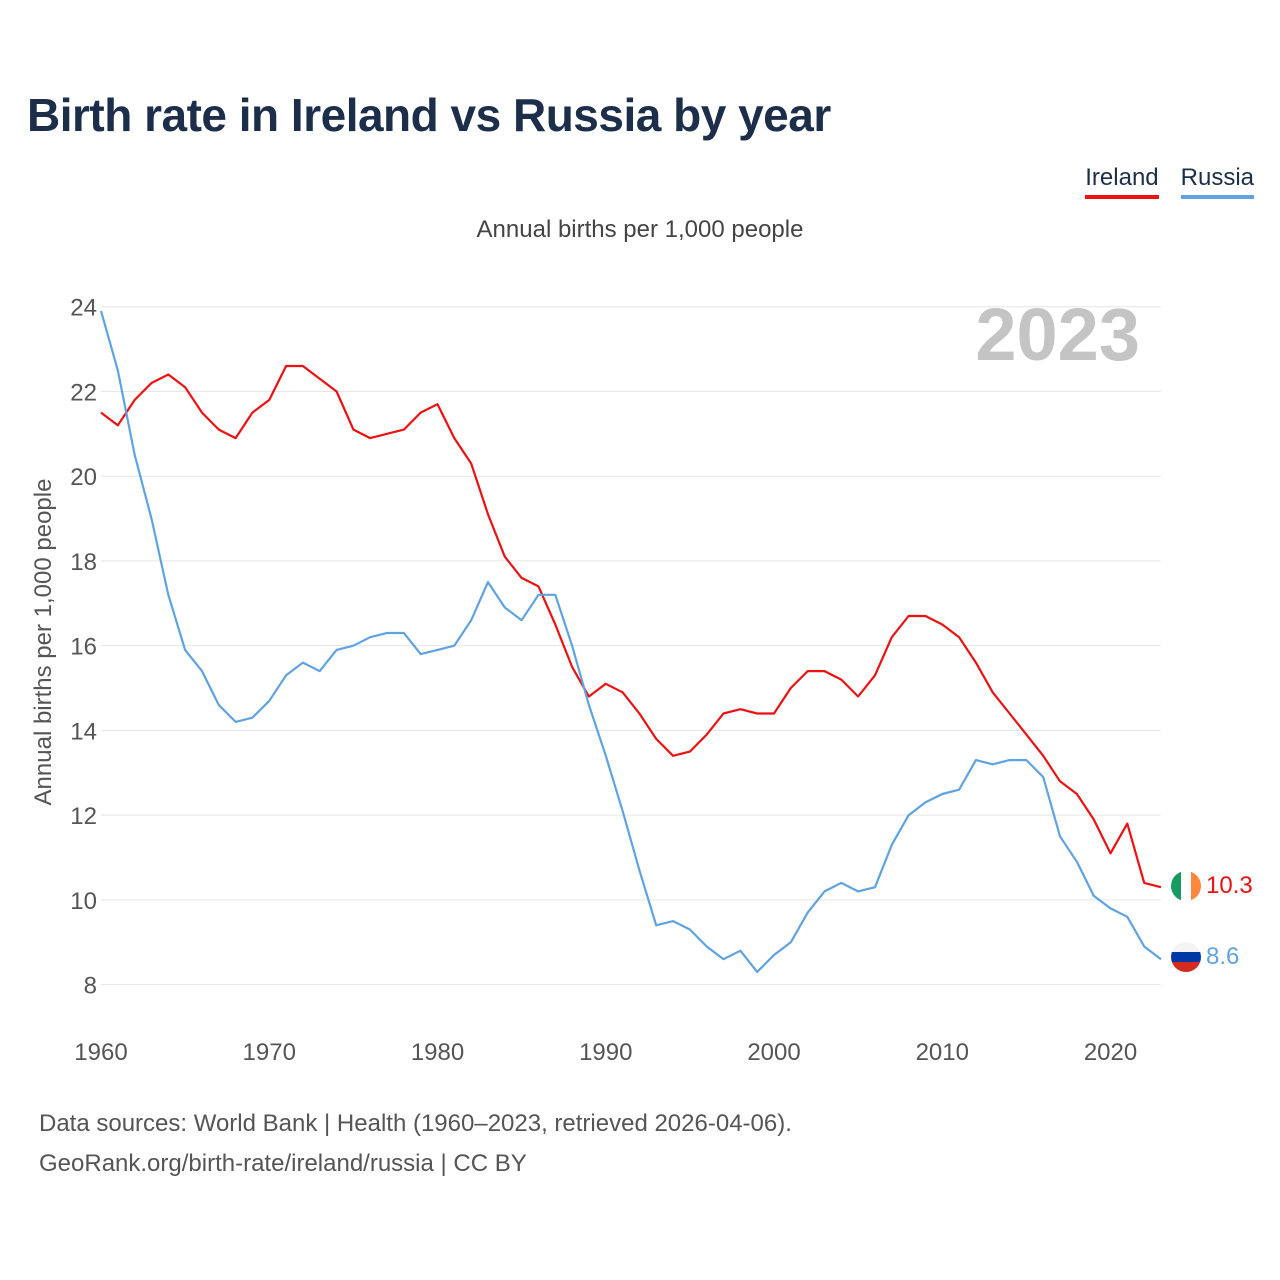 This screenshot has height=1280, width=1280. I want to click on flag-russia-icon, so click(1186, 957).